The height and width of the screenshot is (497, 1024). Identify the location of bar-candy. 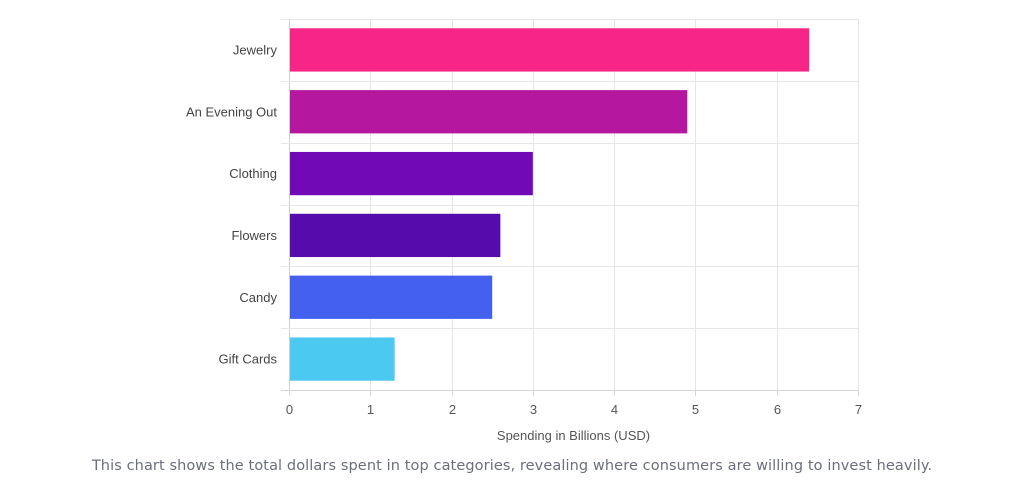
(391, 297).